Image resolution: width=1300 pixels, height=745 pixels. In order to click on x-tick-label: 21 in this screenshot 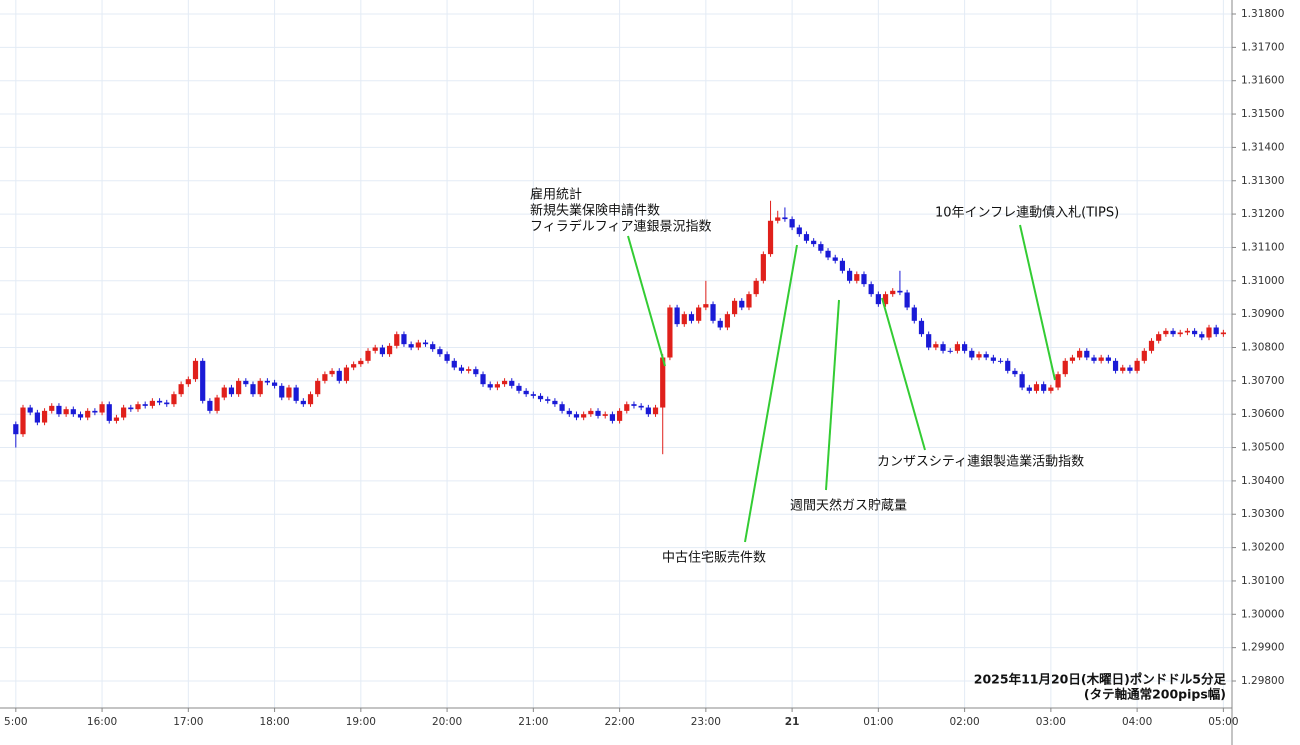, I will do `click(792, 722)`.